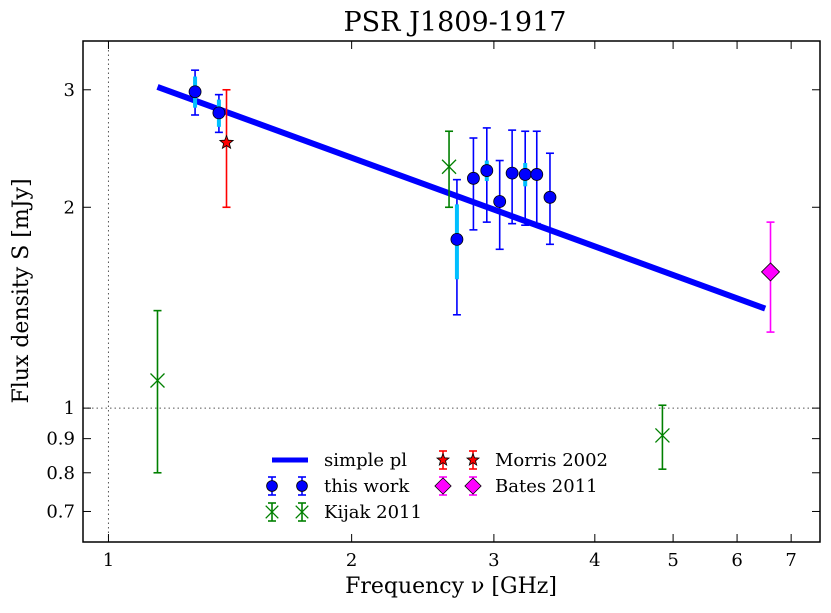  I want to click on legend-item: this work, so click(338, 486).